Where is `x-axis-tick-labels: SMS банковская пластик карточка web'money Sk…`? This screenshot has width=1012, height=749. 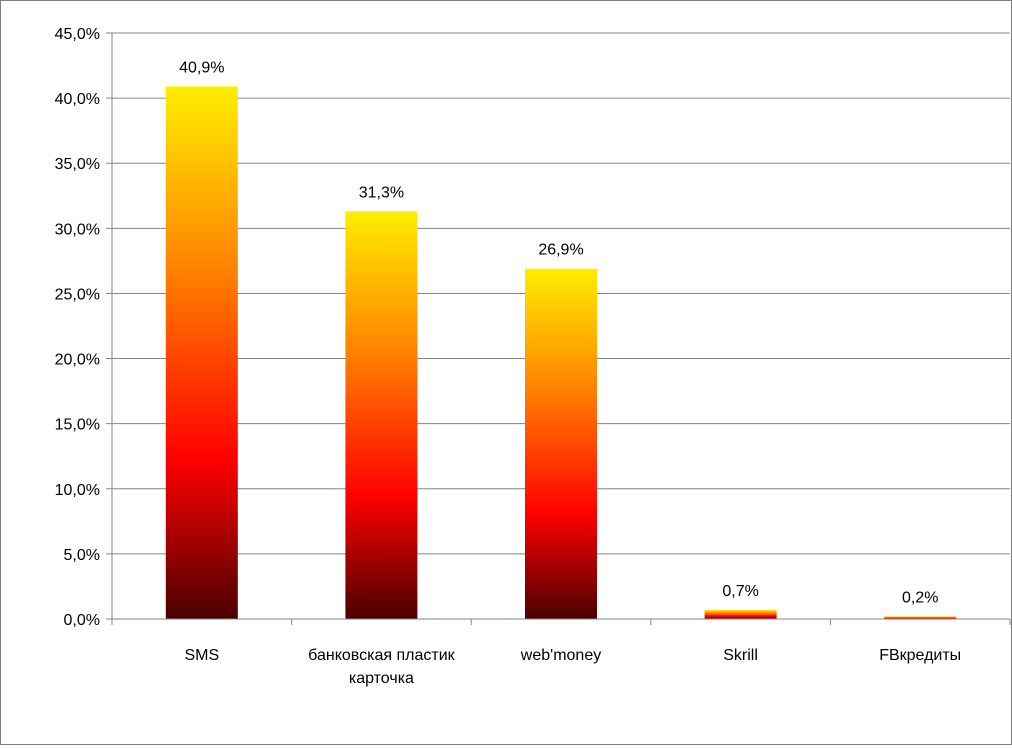 x-axis-tick-labels: SMS банковская пластик карточка web'money Sk… is located at coordinates (572, 667).